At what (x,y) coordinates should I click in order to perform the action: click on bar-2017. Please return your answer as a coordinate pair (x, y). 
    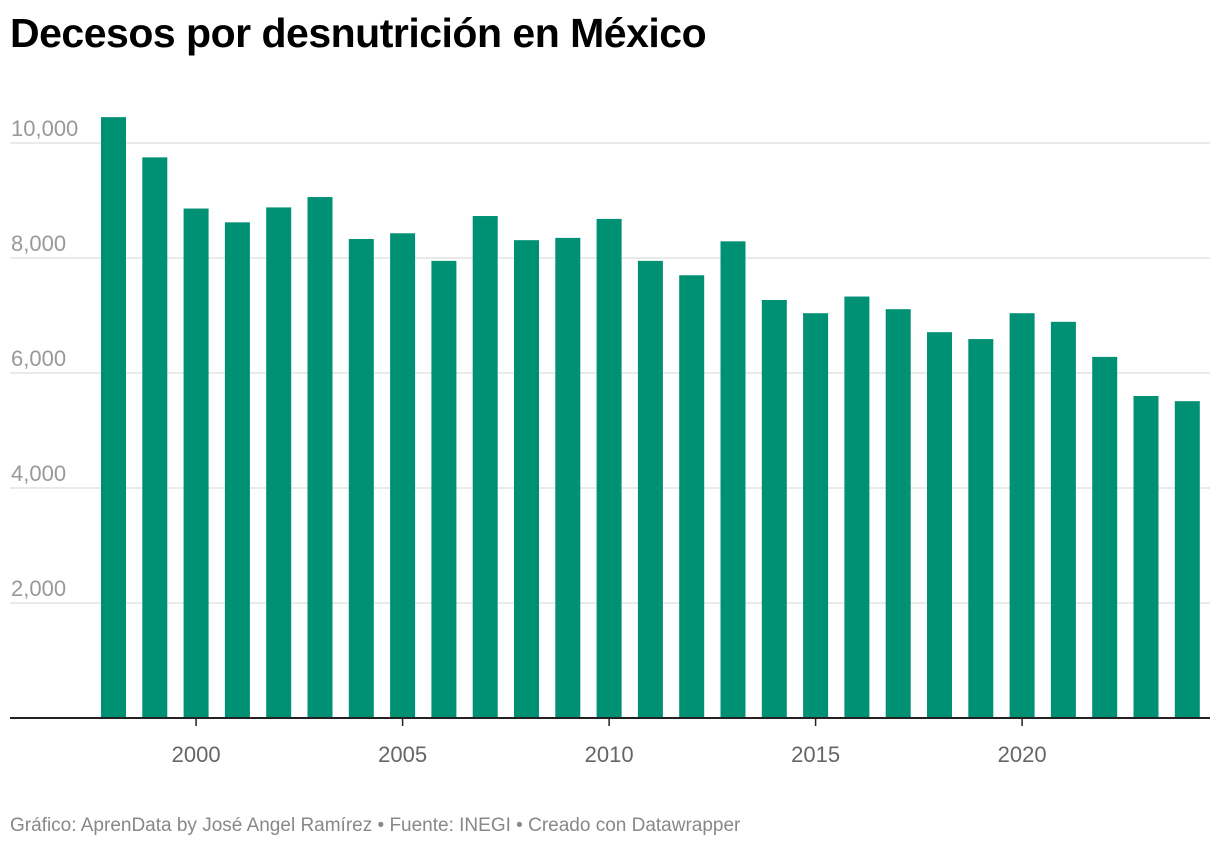
    Looking at the image, I should click on (898, 513).